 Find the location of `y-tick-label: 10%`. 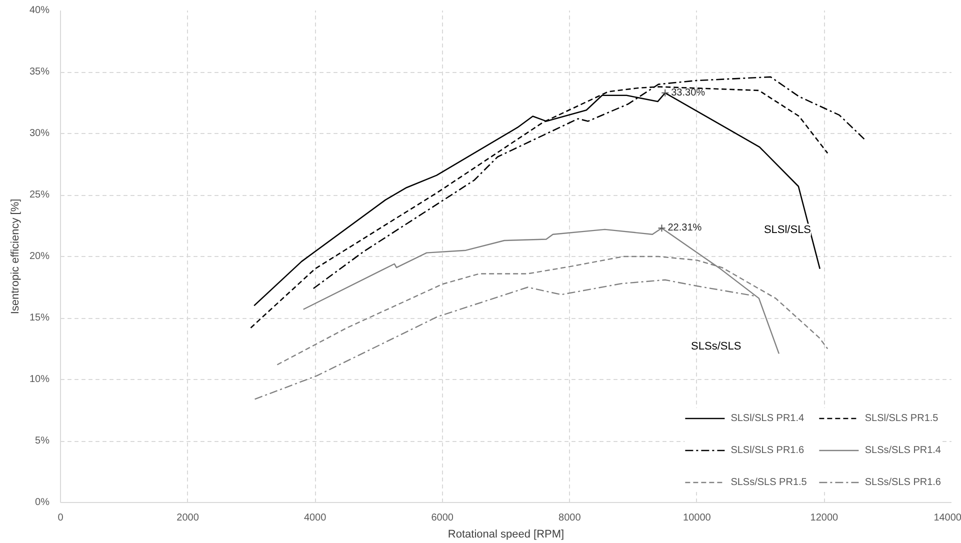

y-tick-label: 10% is located at coordinates (39, 379).